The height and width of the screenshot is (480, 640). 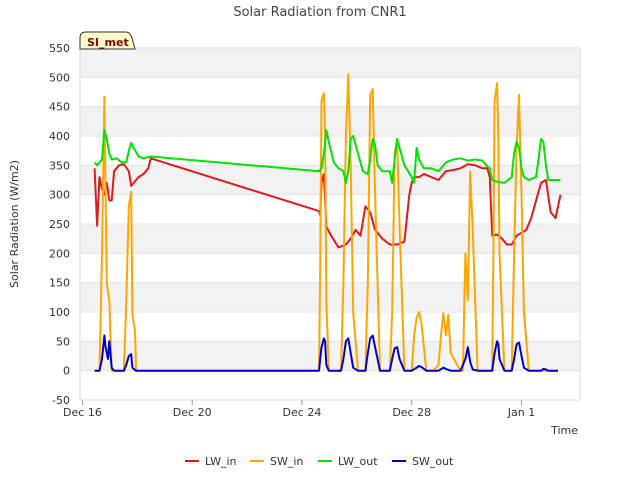 I want to click on y-axis-ticks: -50 0 50 100 150 200 250 300 350 400 450 500 550, so click(x=59, y=224).